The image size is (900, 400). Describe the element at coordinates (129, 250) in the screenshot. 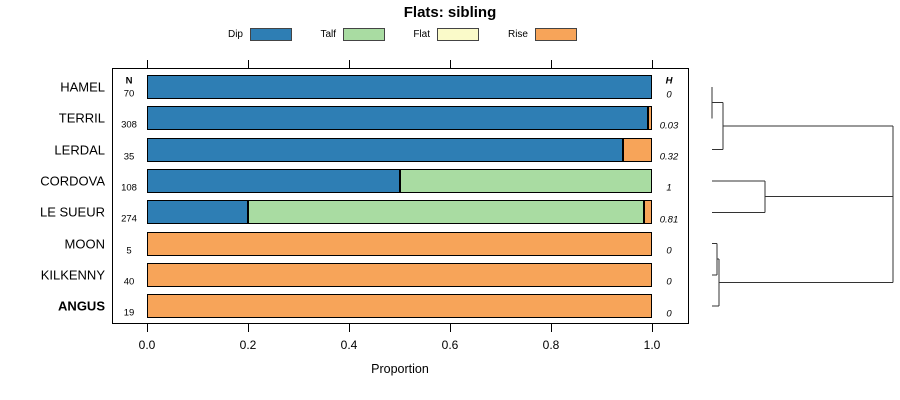

I see `n-value: 5` at that location.